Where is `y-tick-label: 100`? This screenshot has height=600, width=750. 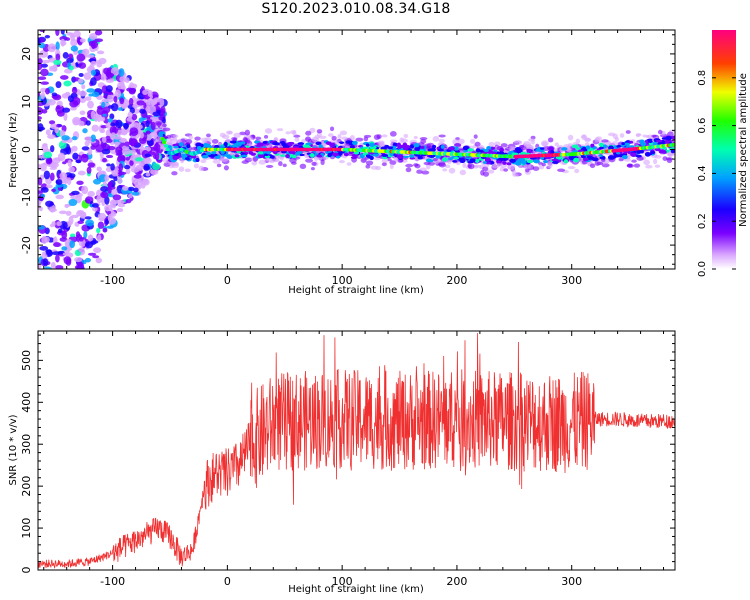
y-tick-label: 100 is located at coordinates (26, 528).